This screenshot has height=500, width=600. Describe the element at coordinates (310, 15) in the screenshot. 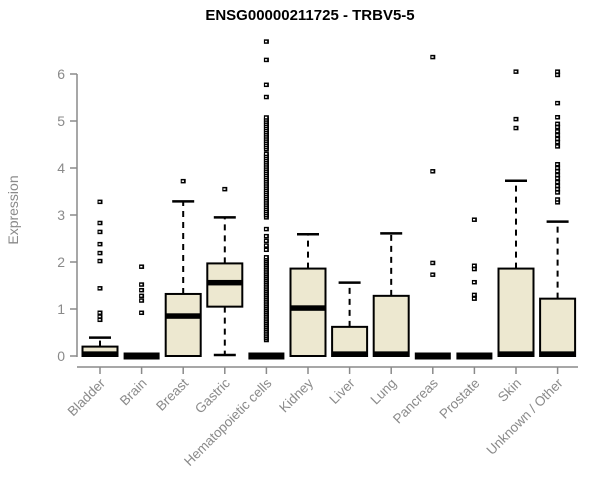

I see `chart-title: ENSG00000211725 - TRBV5-5` at that location.